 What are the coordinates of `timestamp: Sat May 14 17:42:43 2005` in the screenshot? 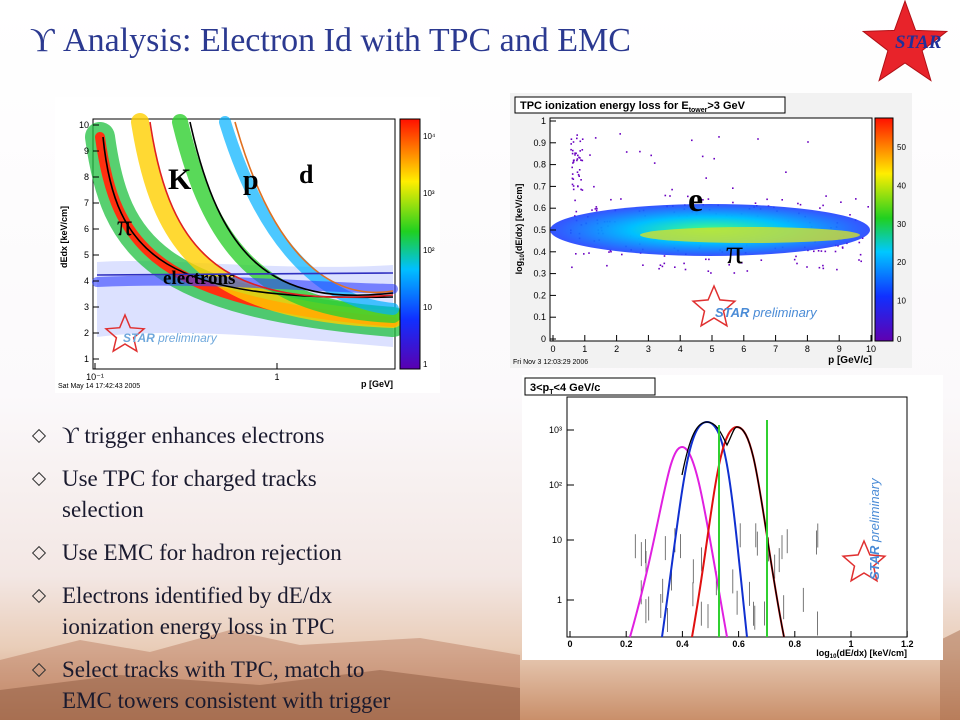 It's located at (99, 386).